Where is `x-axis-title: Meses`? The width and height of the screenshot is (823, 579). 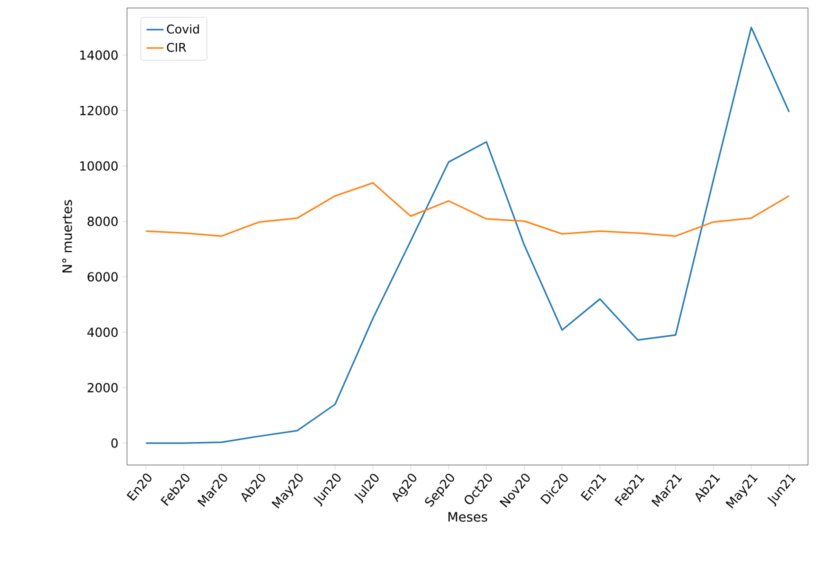
x-axis-title: Meses is located at coordinates (468, 517).